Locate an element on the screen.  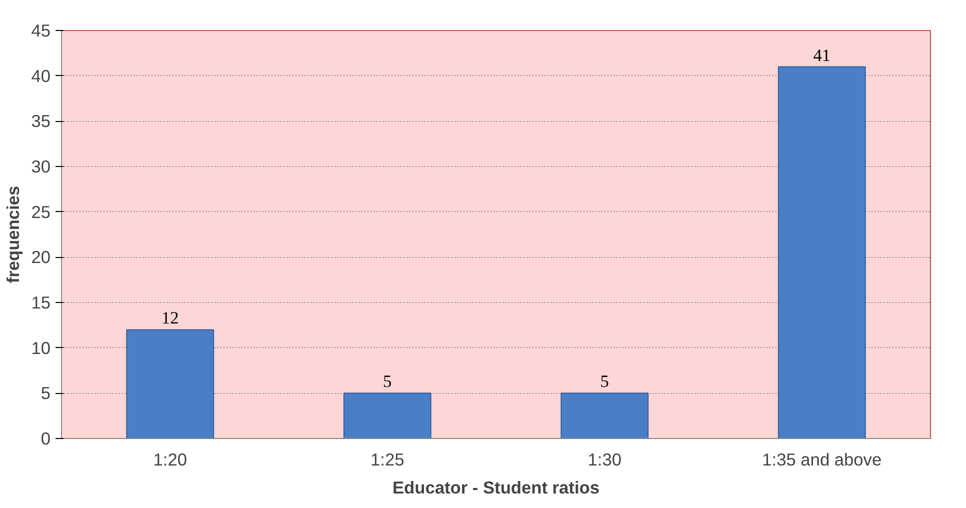
y-axis-title: frequencies is located at coordinates (13, 235).